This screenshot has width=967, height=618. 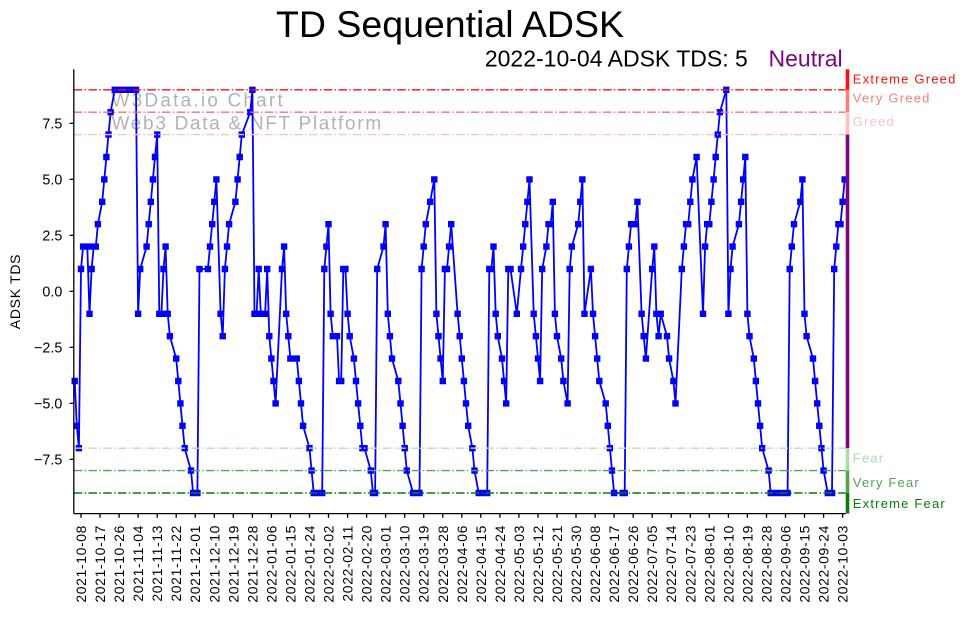 What do you see at coordinates (538, 564) in the screenshot?
I see `svg-text: 2022-05-12` at bounding box center [538, 564].